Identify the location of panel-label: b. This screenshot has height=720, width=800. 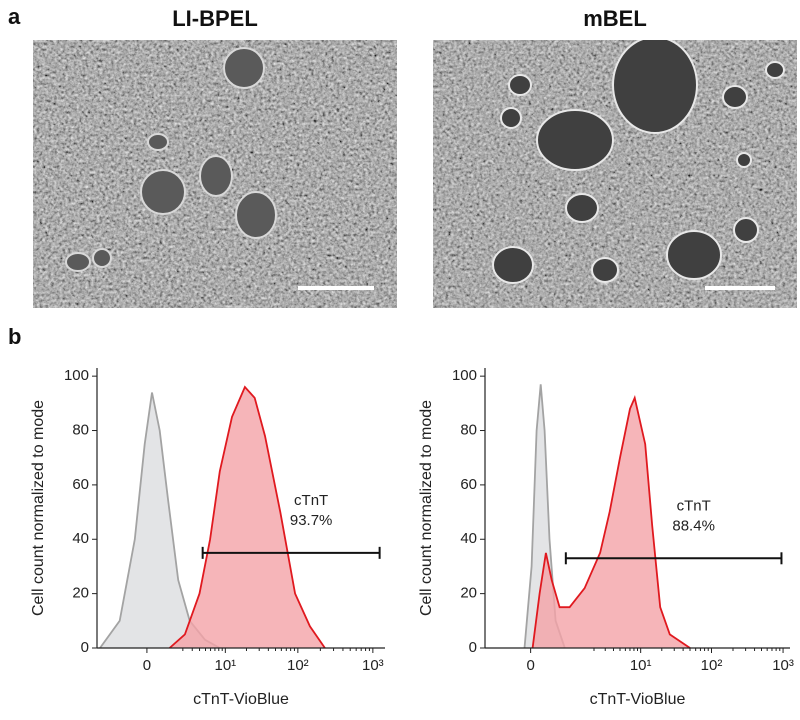
(14, 336).